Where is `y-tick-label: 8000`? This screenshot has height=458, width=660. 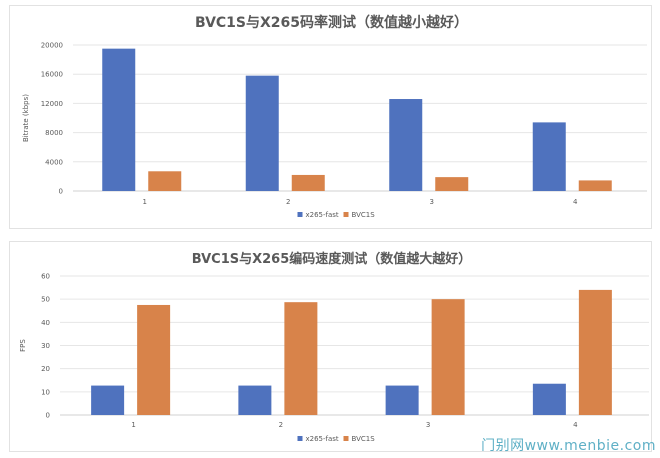
y-tick-label: 8000 is located at coordinates (54, 133).